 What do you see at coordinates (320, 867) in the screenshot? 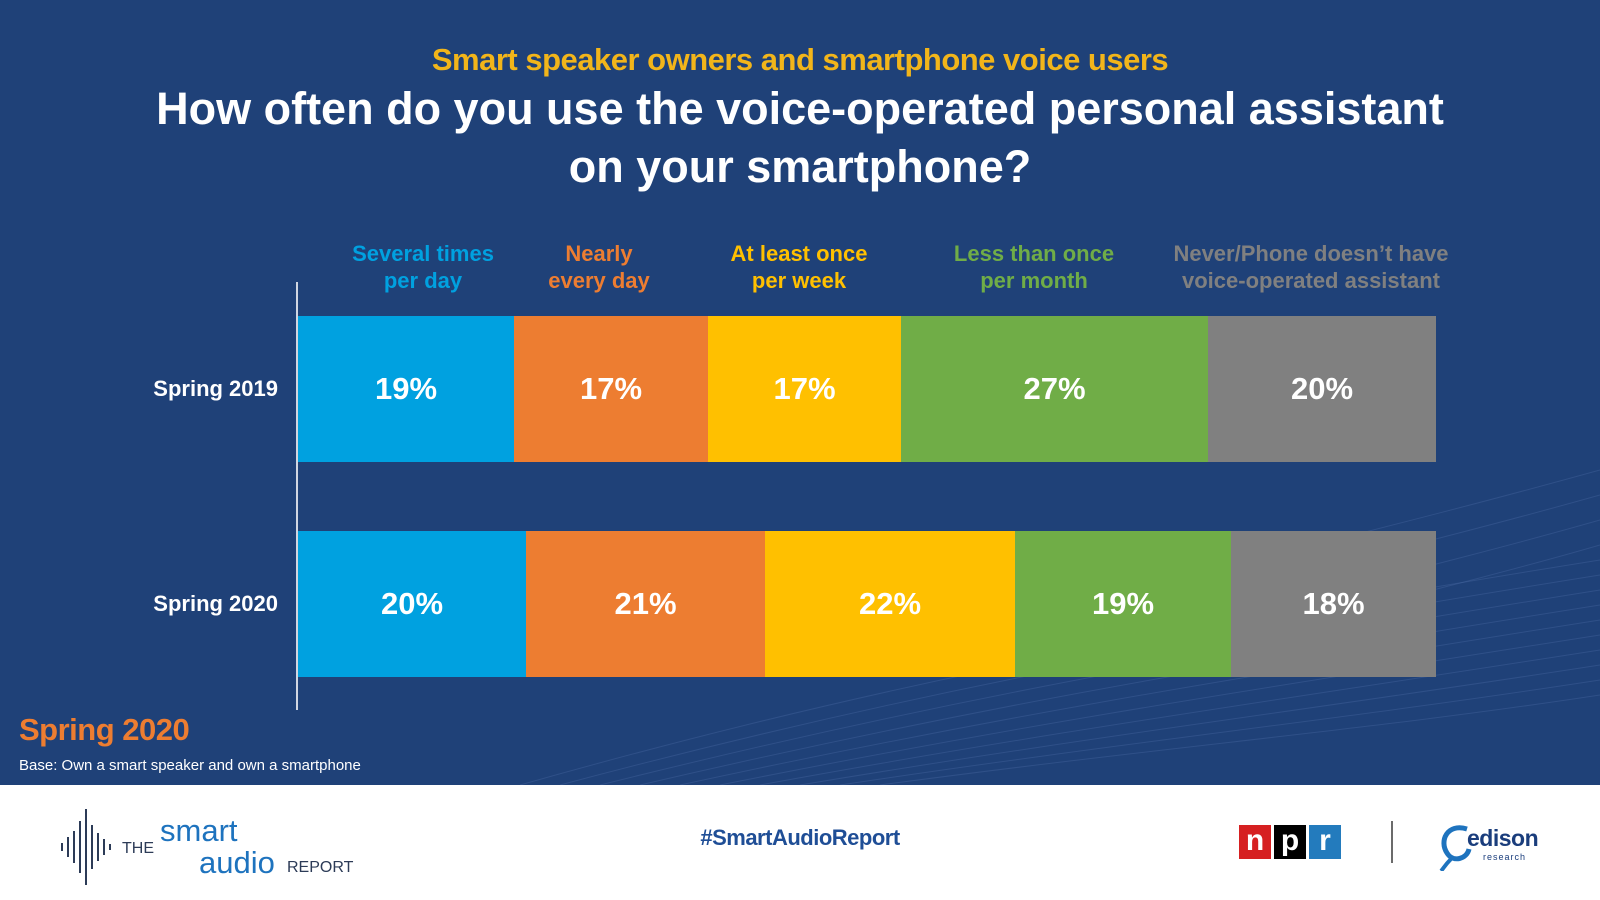
I see `logo-word-report: REPORT` at bounding box center [320, 867].